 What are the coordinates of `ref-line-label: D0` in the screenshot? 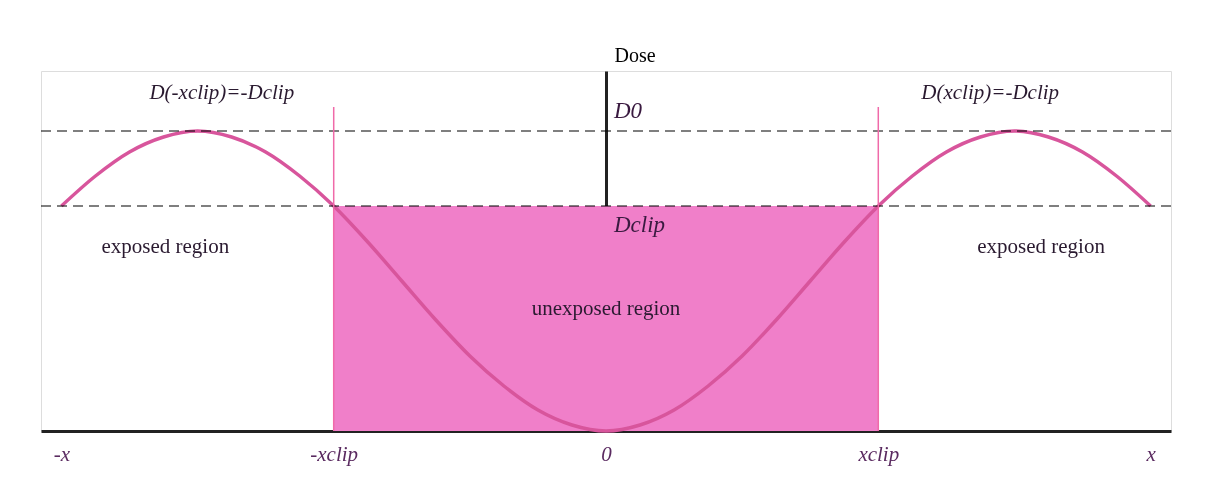 It's located at (628, 110).